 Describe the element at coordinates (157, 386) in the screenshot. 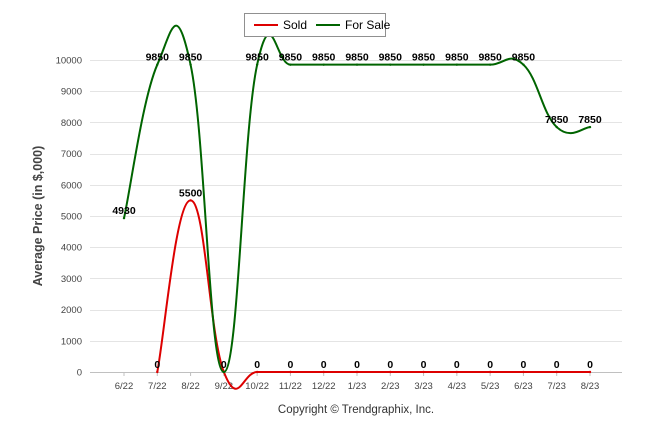

I see `x-tick-label: 7/22` at that location.